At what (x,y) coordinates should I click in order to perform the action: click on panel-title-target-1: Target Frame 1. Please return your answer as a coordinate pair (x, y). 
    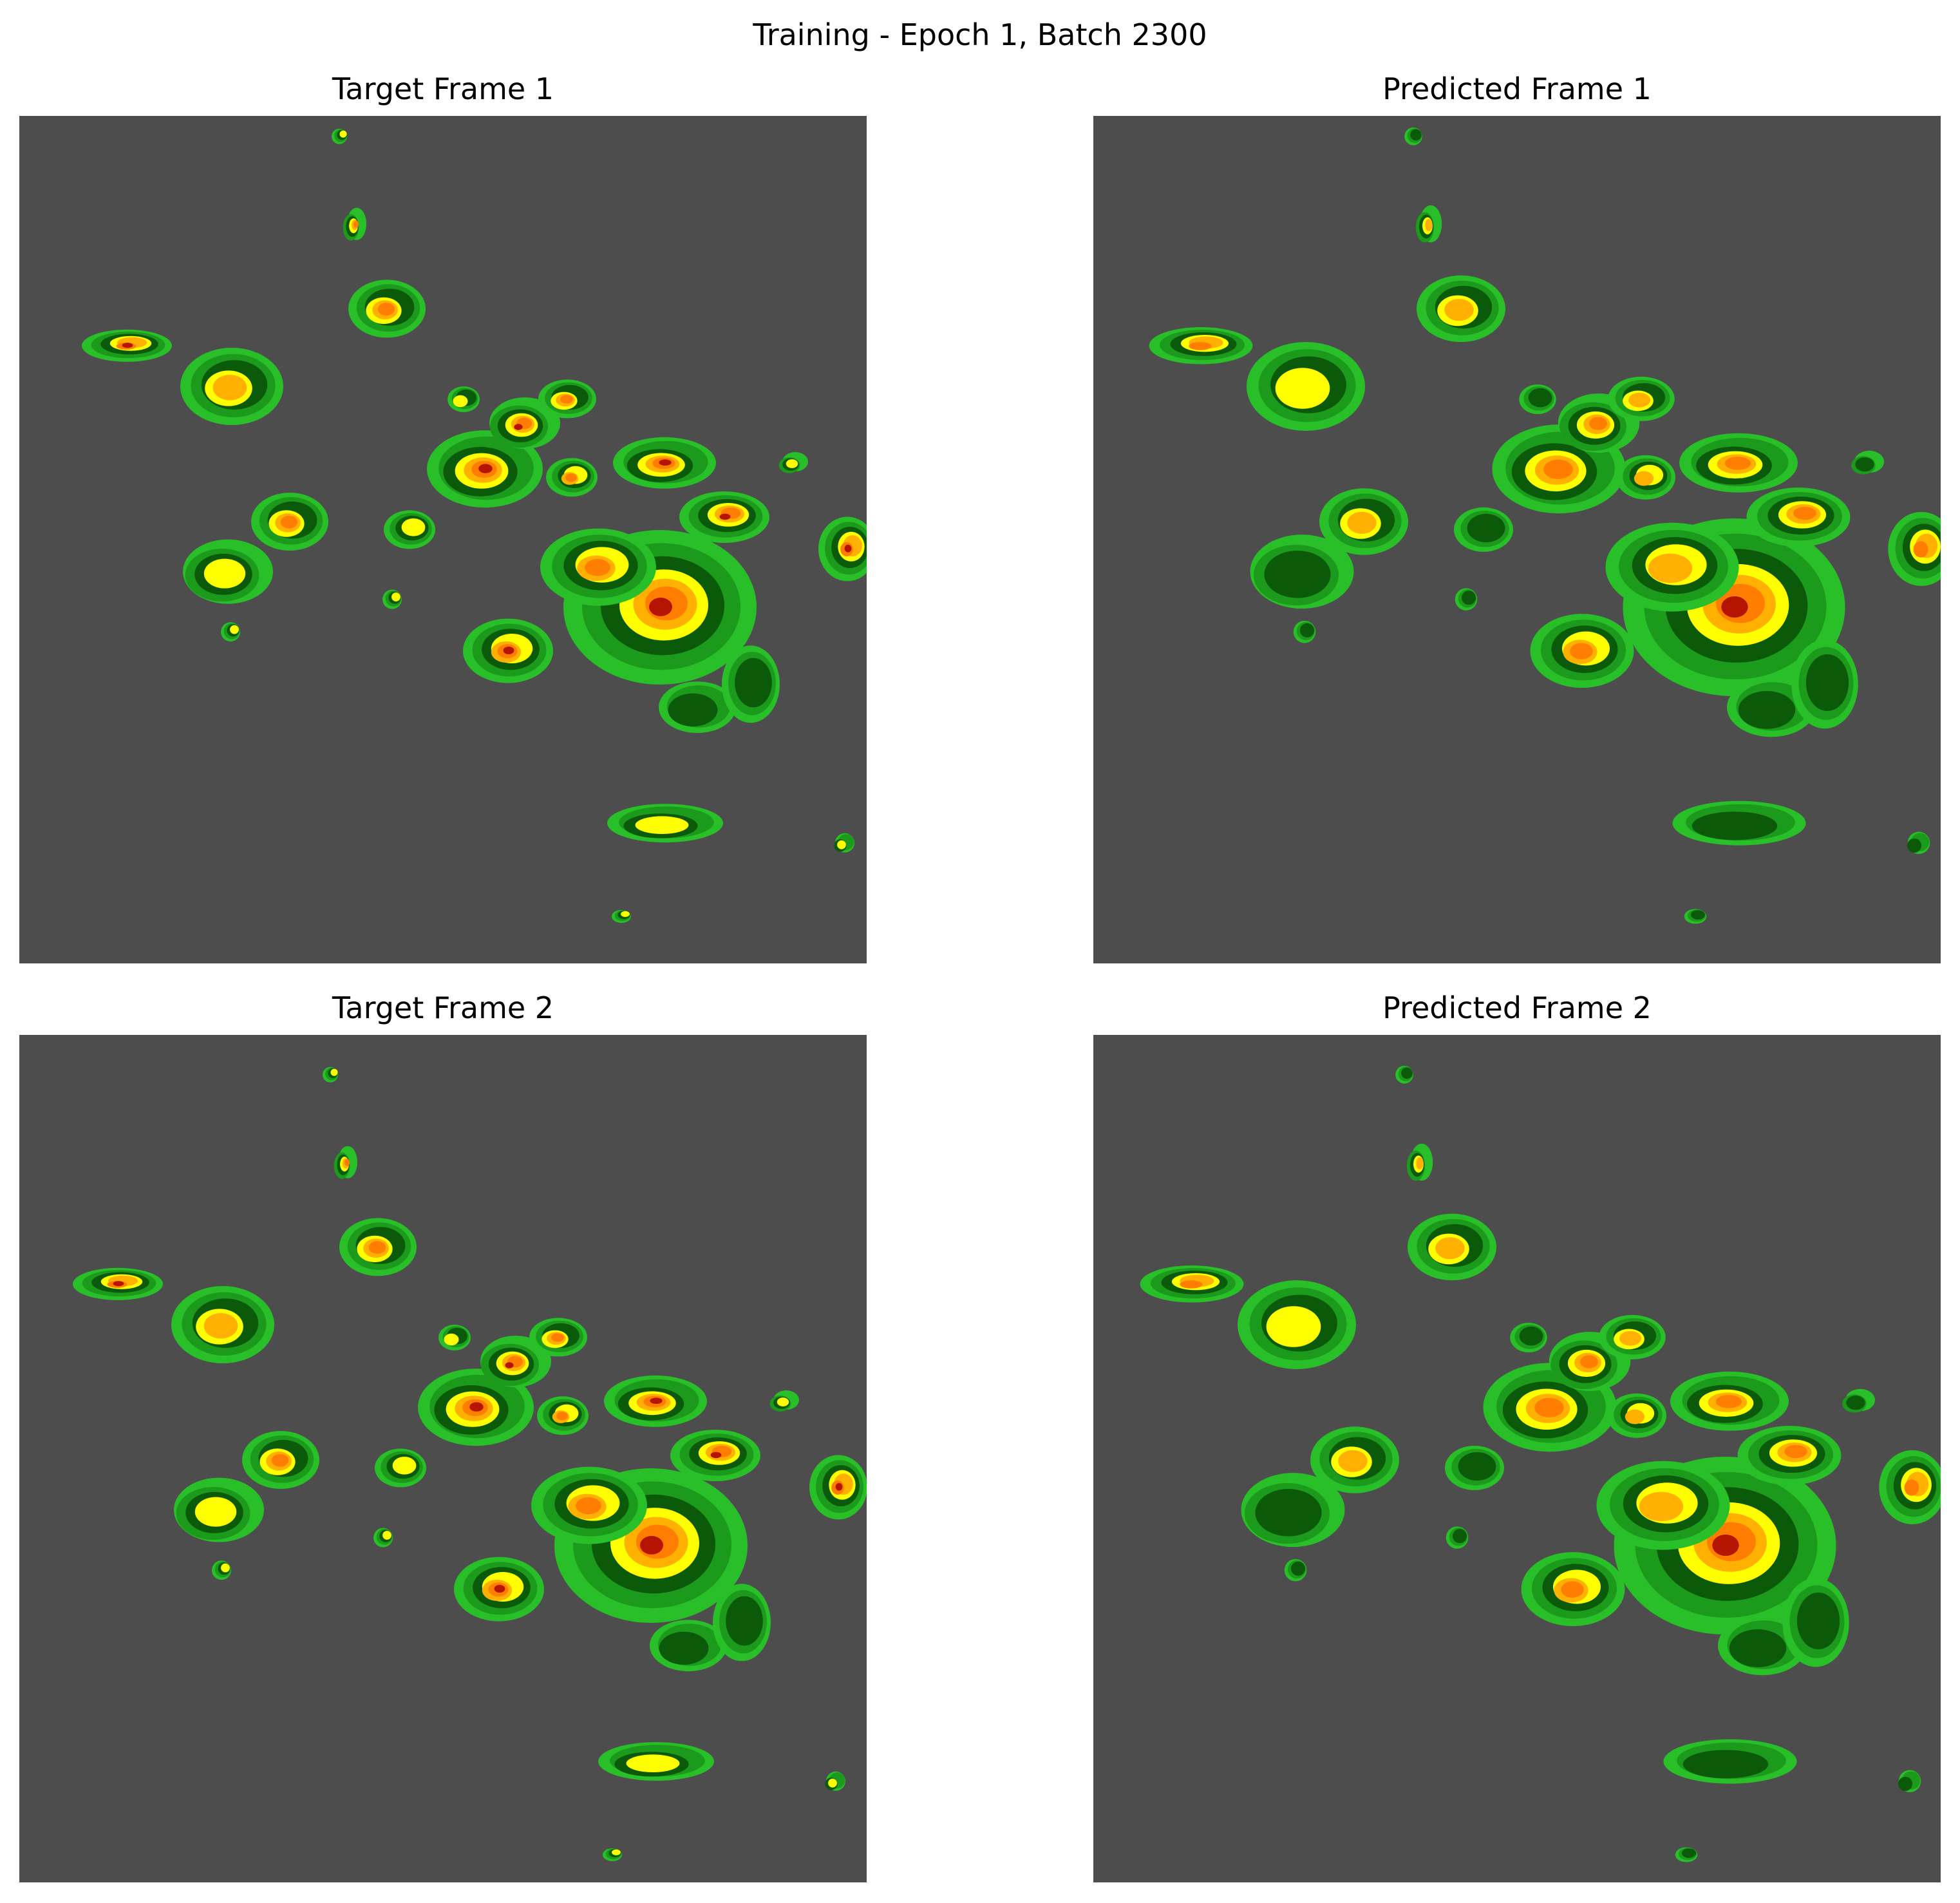
    Looking at the image, I should click on (443, 89).